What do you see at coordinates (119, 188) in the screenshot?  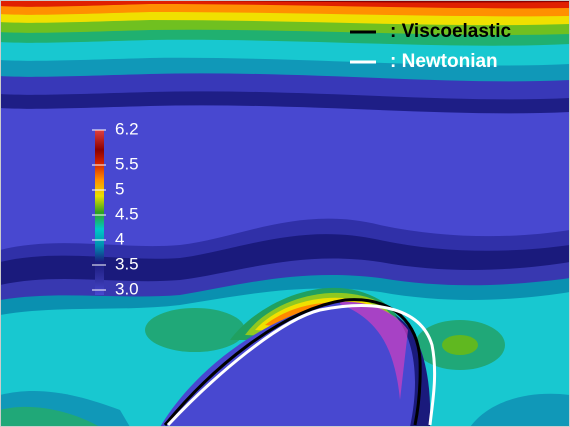 I see `colorbar-tick-label: 5` at bounding box center [119, 188].